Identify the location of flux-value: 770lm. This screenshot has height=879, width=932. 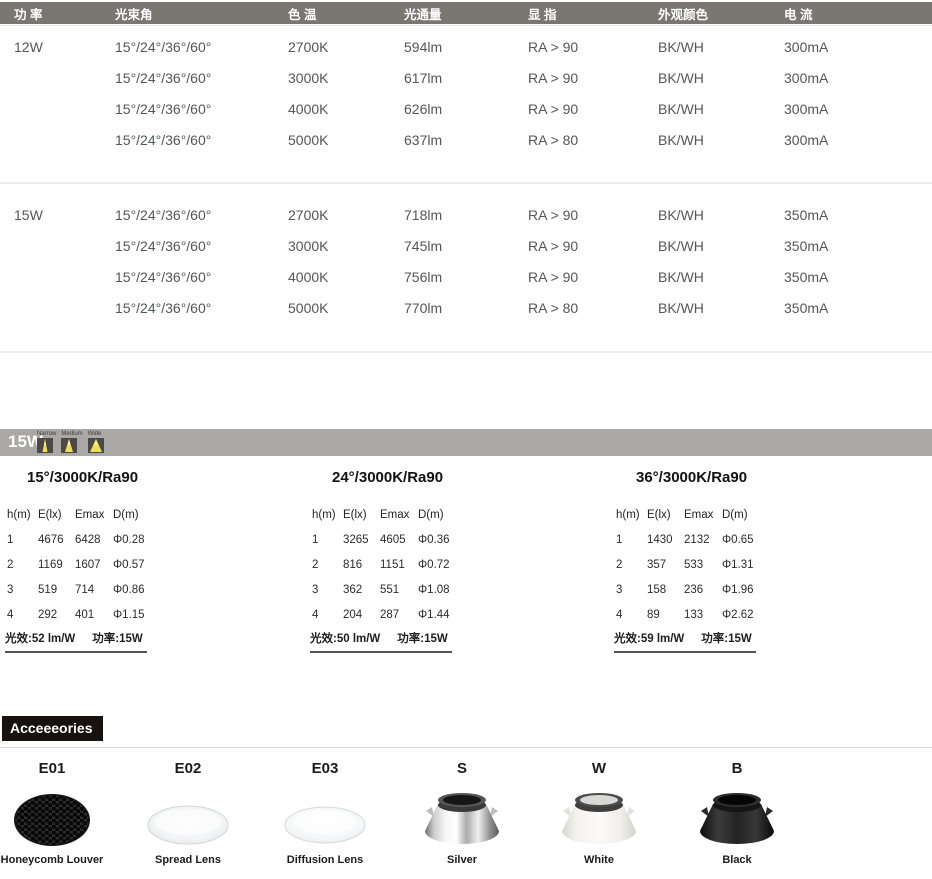
(423, 307).